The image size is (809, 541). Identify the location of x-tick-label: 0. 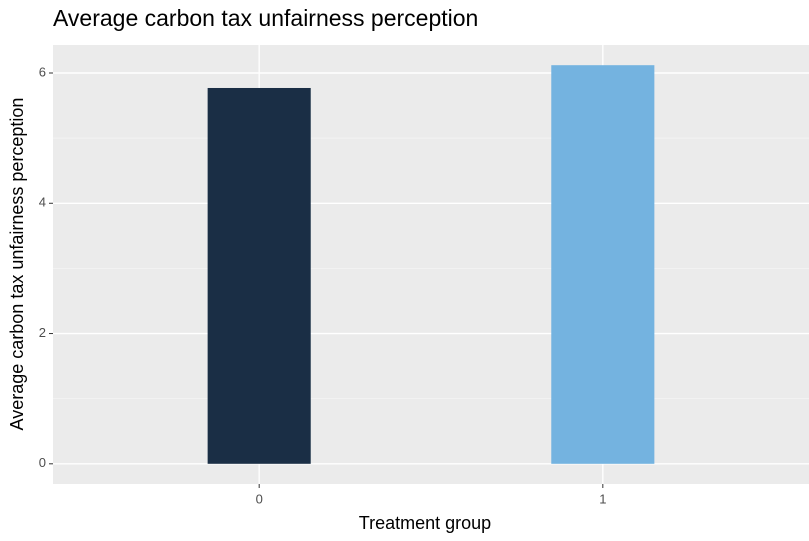
(259, 498).